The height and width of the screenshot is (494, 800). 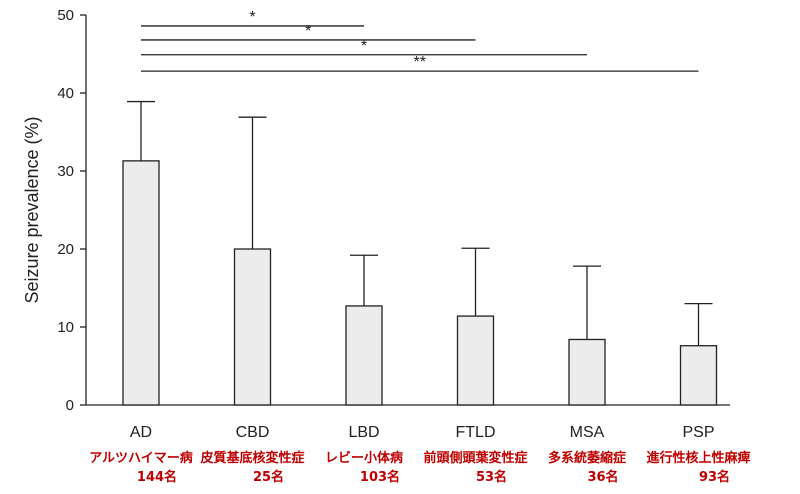 I want to click on y-tick-label: 40, so click(x=65, y=93).